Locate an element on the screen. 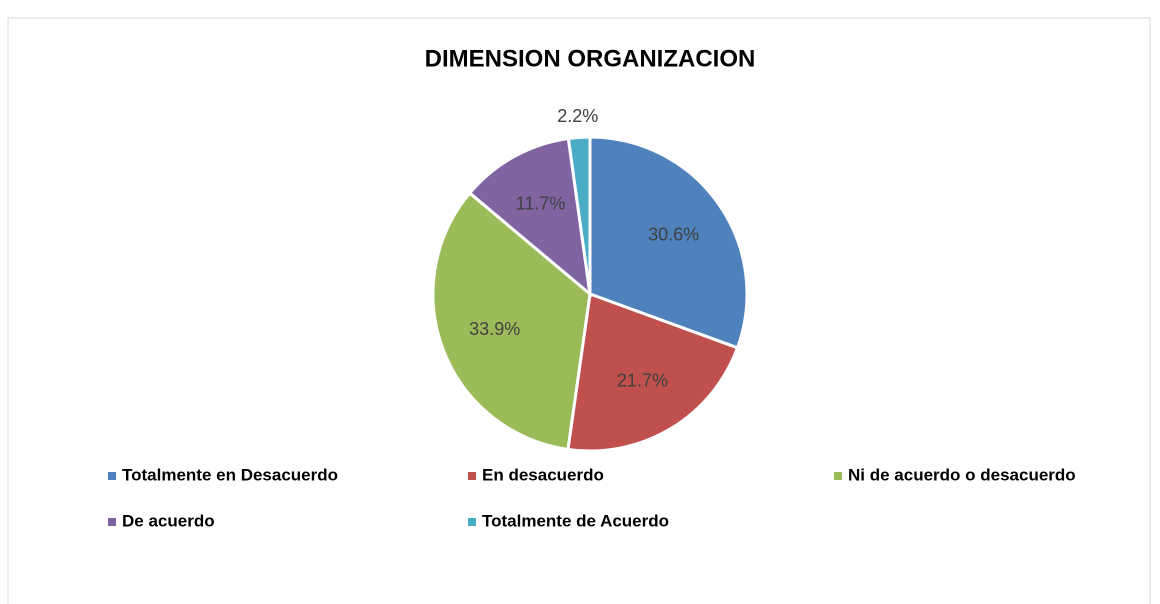  legend-label: En desacuerdo is located at coordinates (543, 474).